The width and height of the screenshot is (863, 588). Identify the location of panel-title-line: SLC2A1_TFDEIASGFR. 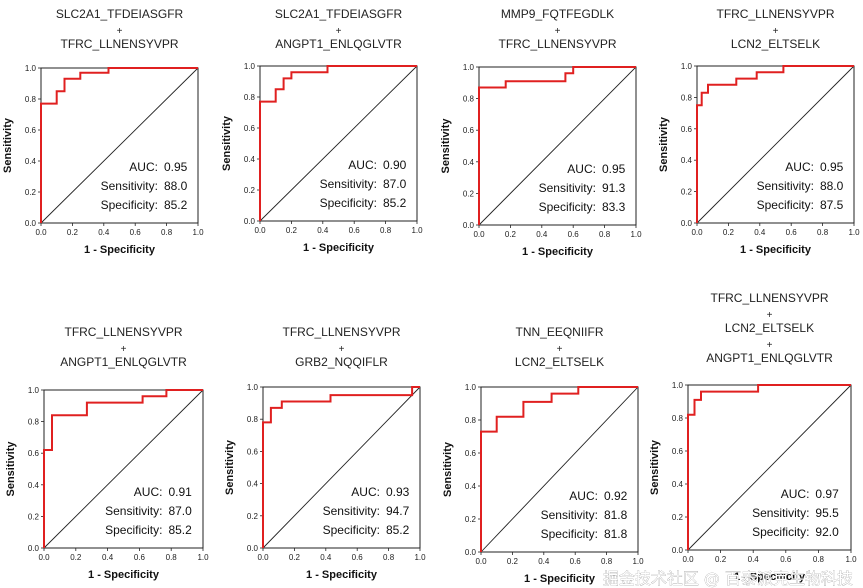
(120, 14).